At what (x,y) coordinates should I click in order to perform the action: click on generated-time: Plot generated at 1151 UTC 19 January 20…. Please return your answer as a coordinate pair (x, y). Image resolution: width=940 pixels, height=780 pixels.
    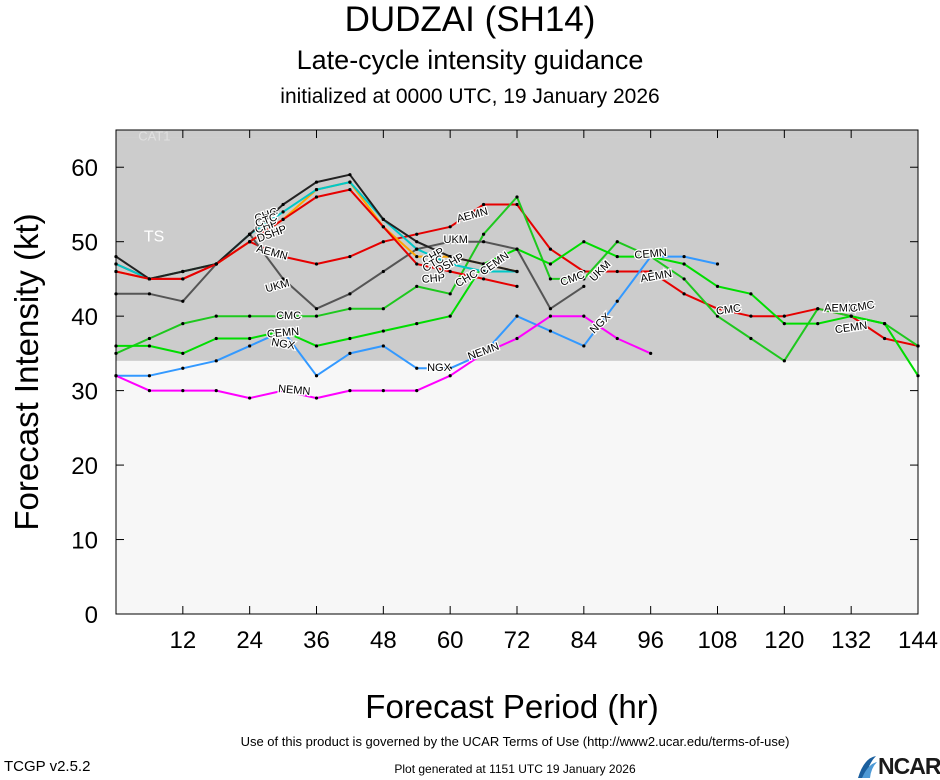
    Looking at the image, I should click on (515, 769).